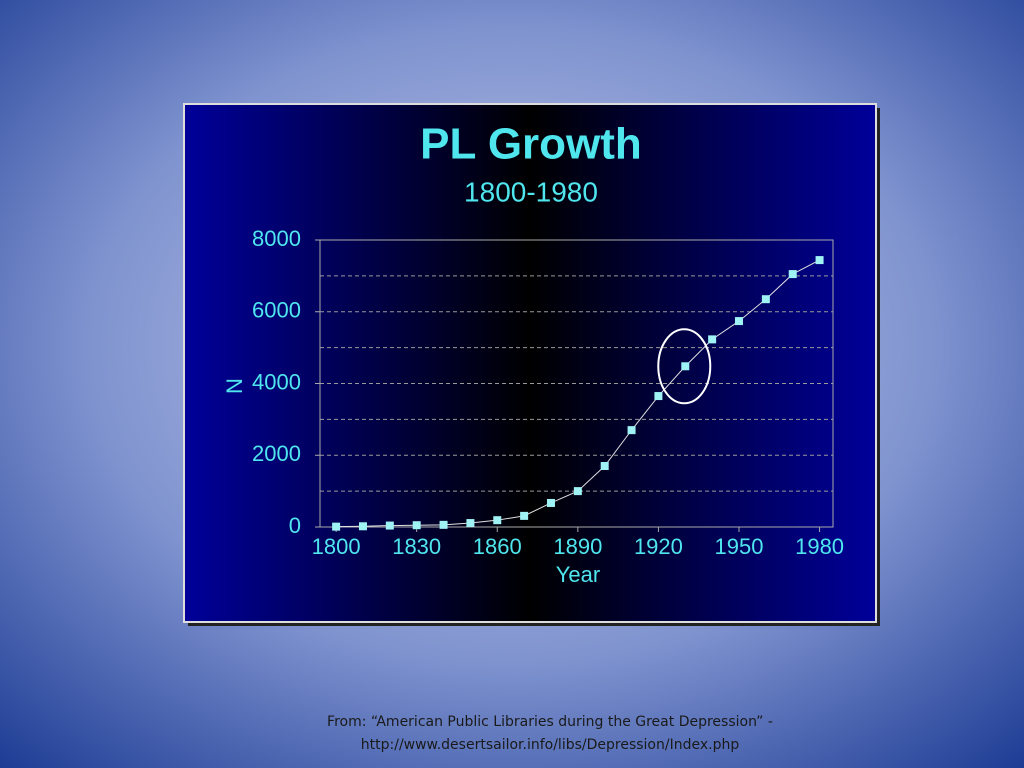 This screenshot has width=1024, height=768. What do you see at coordinates (276, 453) in the screenshot?
I see `y-tick-label: 2000` at bounding box center [276, 453].